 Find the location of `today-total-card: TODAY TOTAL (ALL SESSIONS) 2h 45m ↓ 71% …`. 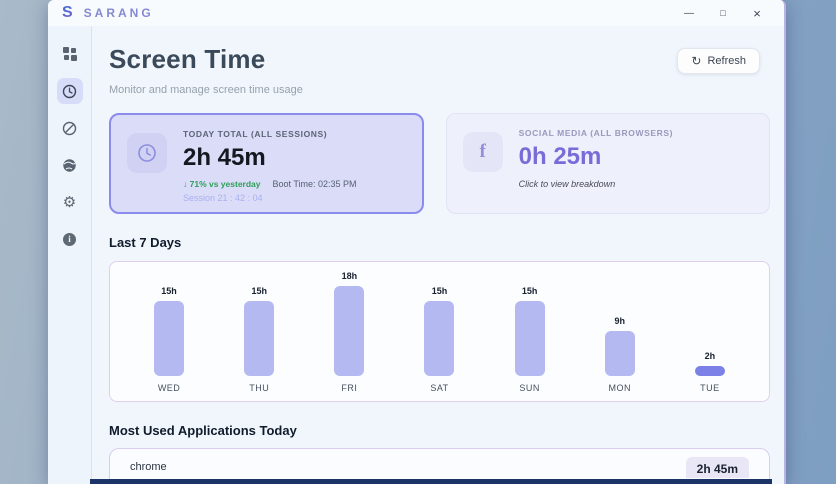

today-total-card: TODAY TOTAL (ALL SESSIONS) 2h 45m ↓ 71% … is located at coordinates (266, 163).